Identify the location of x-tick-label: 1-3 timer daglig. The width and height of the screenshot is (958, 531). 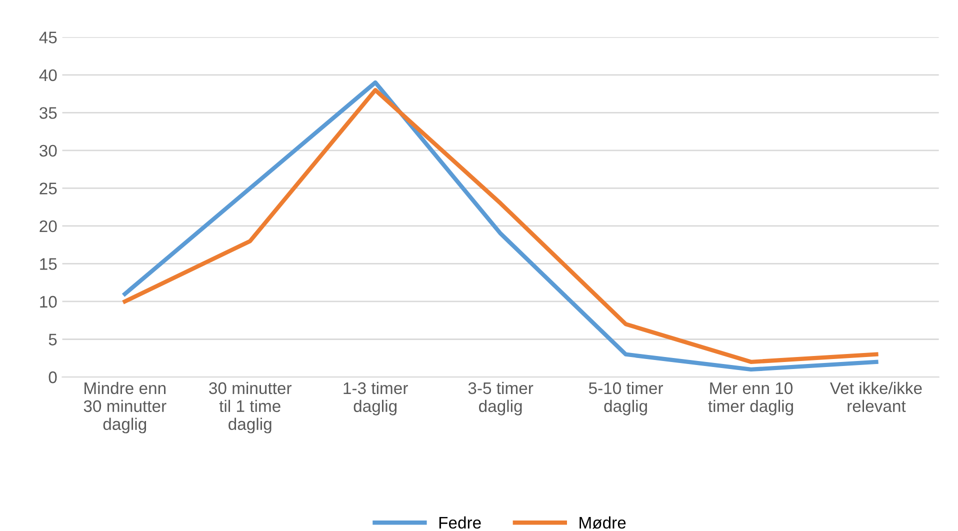
(376, 399).